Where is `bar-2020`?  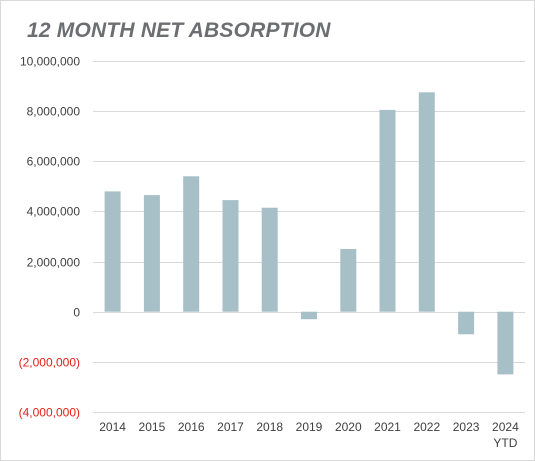 bar-2020 is located at coordinates (348, 280).